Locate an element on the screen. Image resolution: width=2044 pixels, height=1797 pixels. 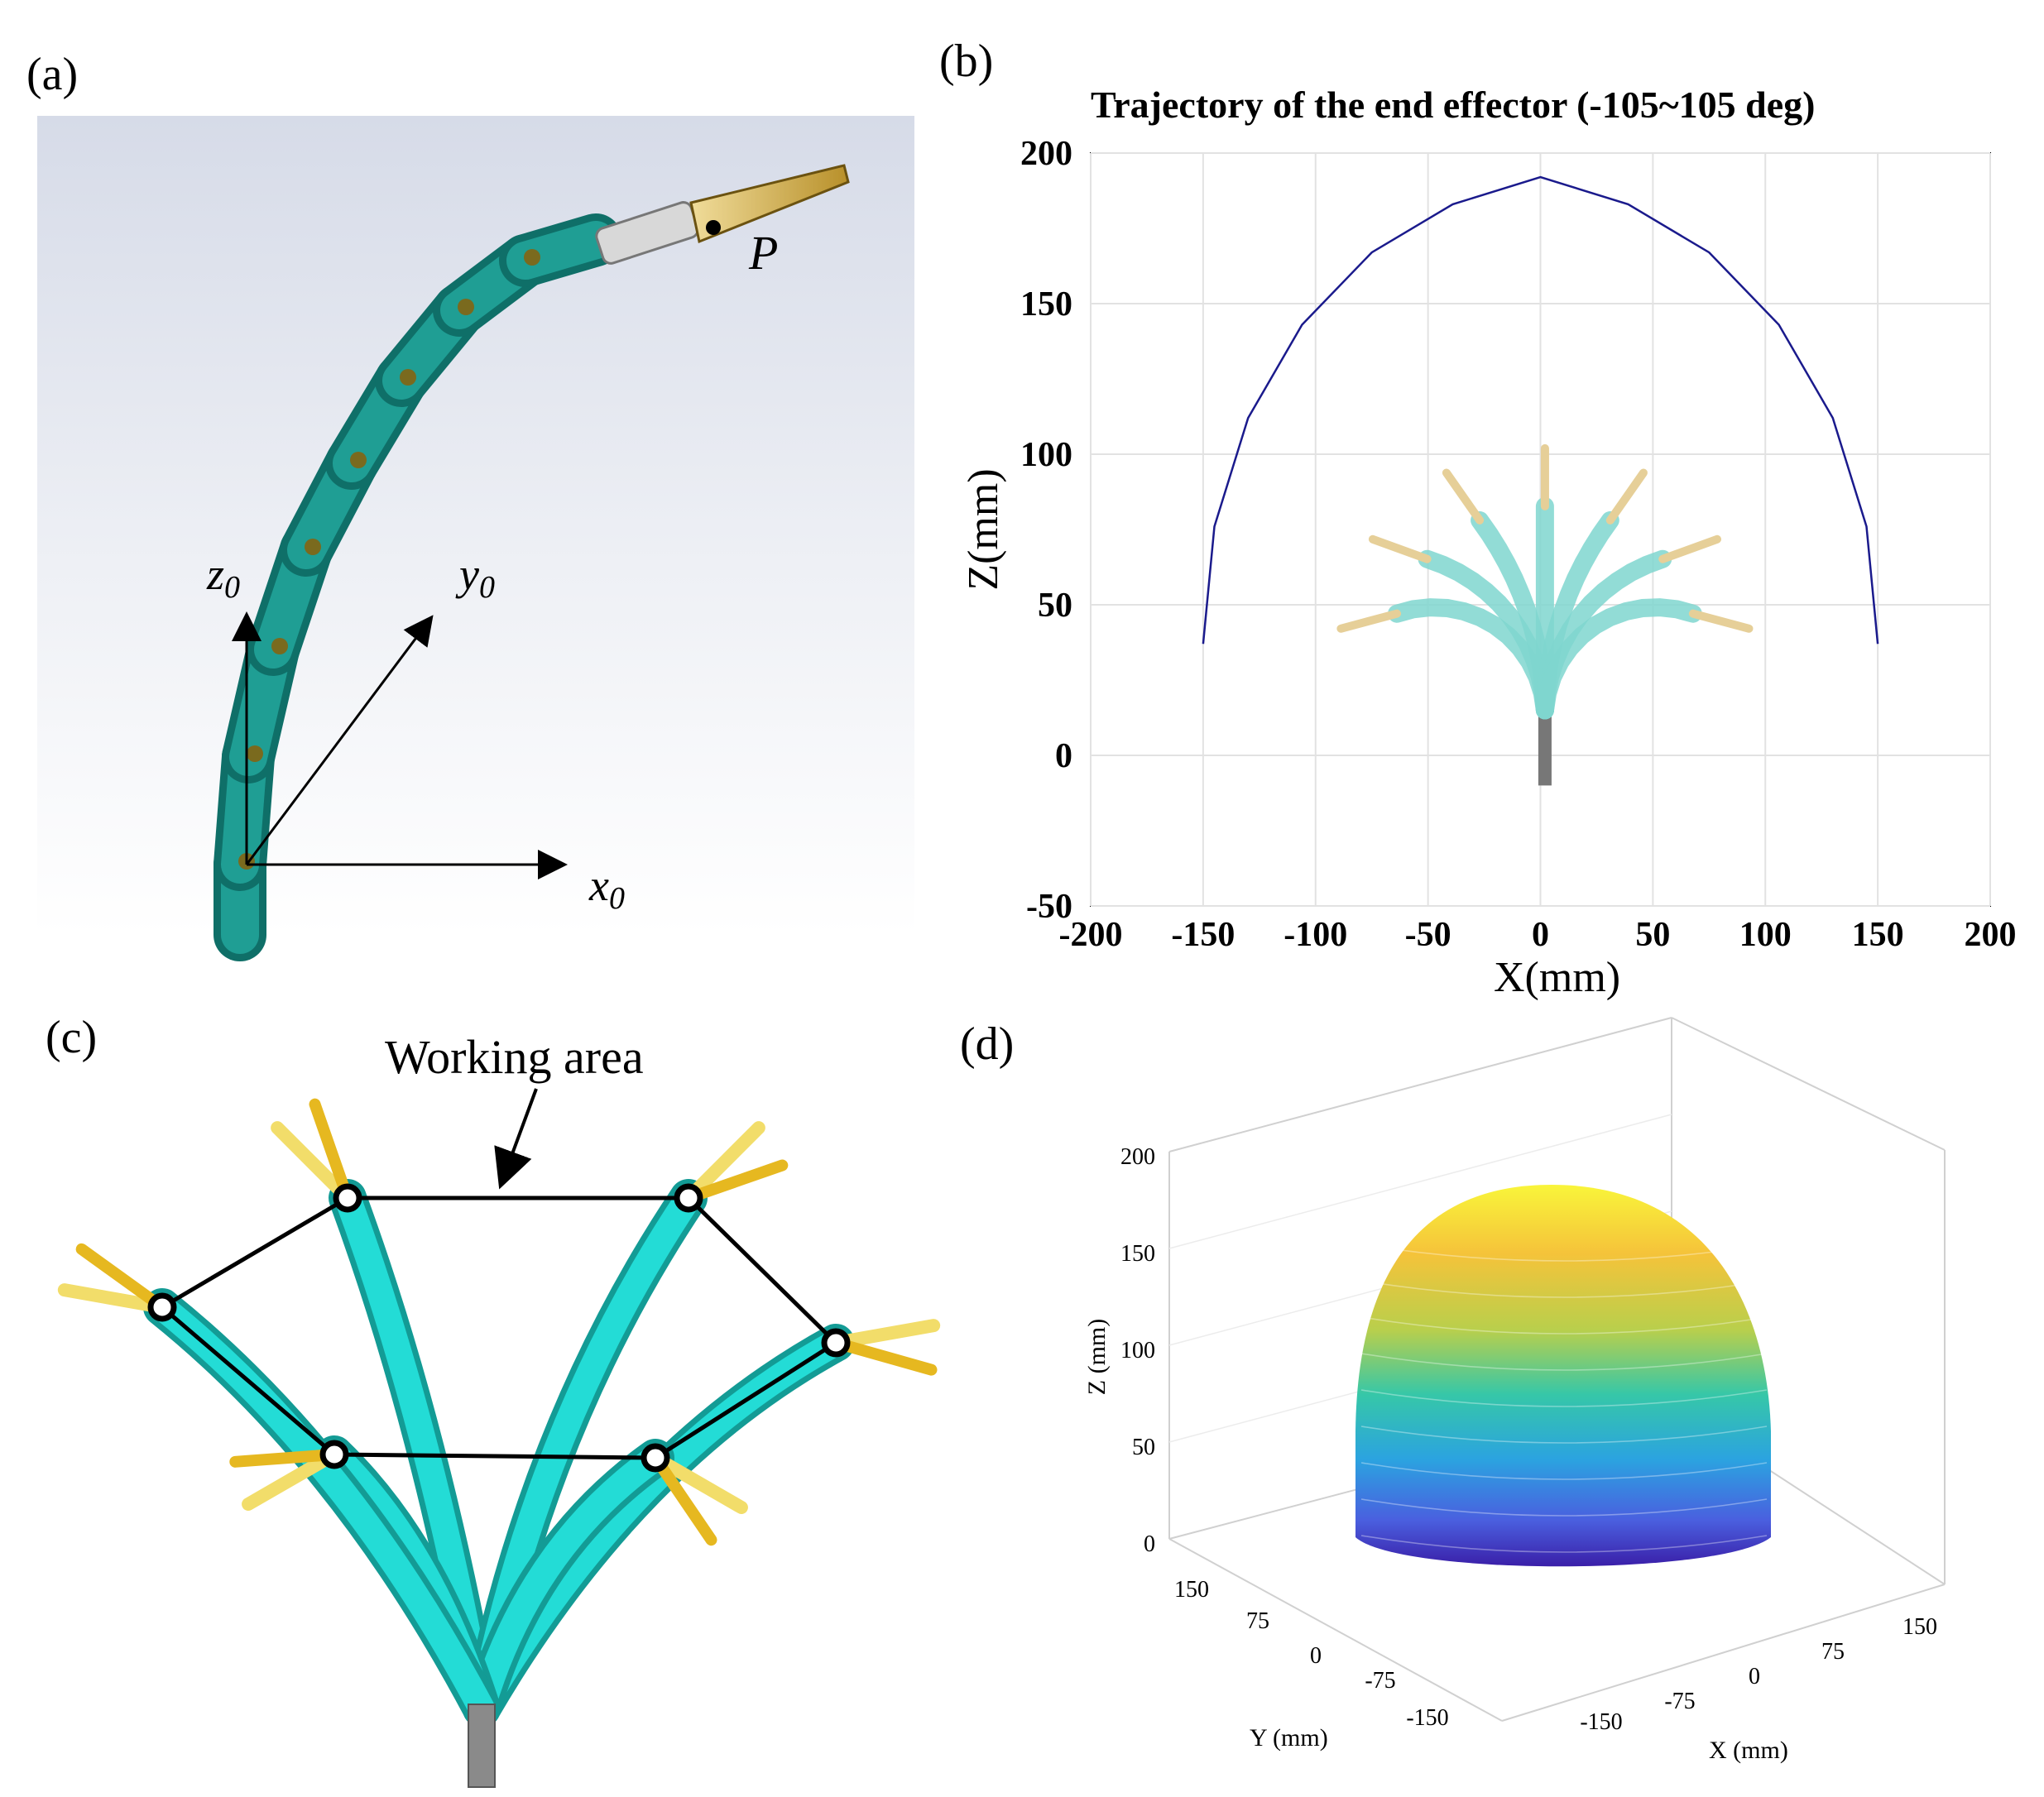
workspace-surface is located at coordinates (1563, 1376).